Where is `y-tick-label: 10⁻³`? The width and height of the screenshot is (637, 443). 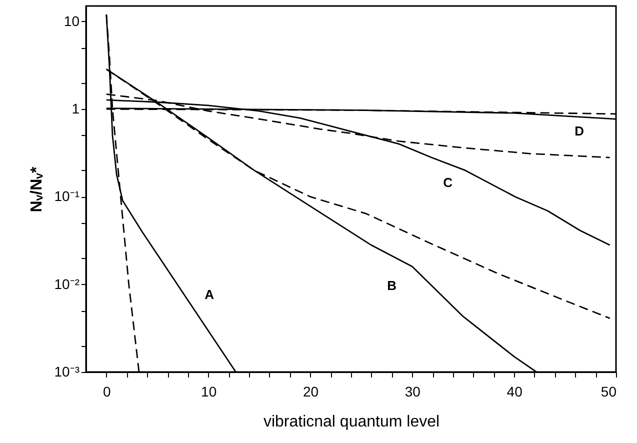
y-tick-label: 10⁻³ is located at coordinates (67, 372).